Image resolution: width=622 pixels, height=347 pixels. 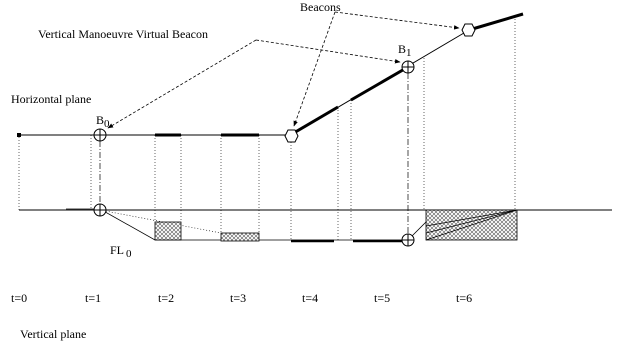 I want to click on hatched-block-t2, so click(x=168, y=231).